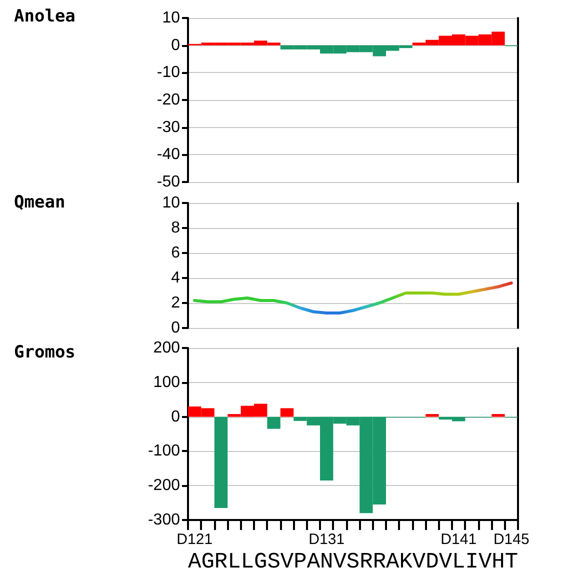  Describe the element at coordinates (45, 16) in the screenshot. I see `text: Anolea` at that location.